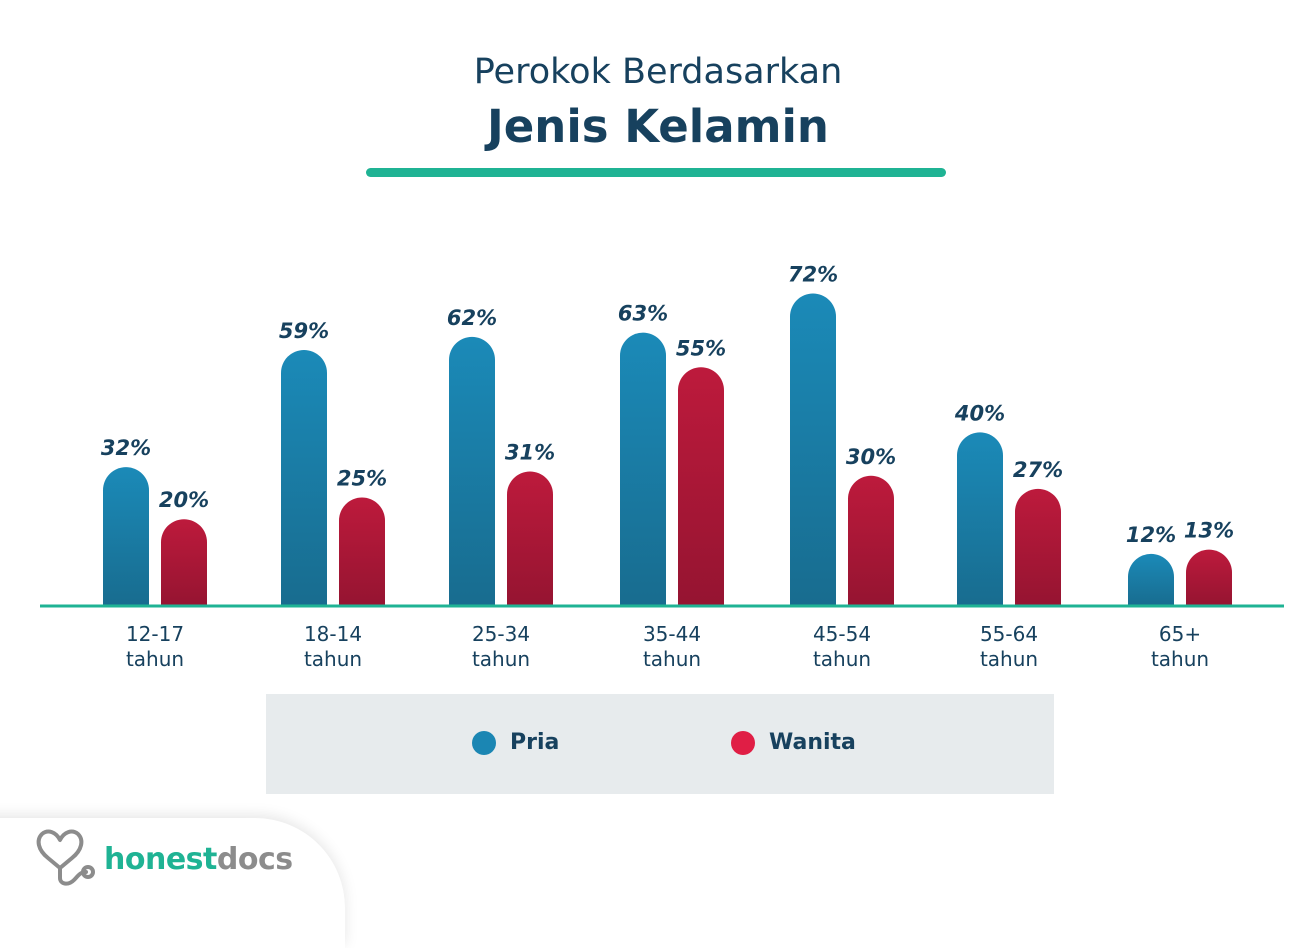  I want to click on x-tick-label-0: 12-17, so click(155, 634).